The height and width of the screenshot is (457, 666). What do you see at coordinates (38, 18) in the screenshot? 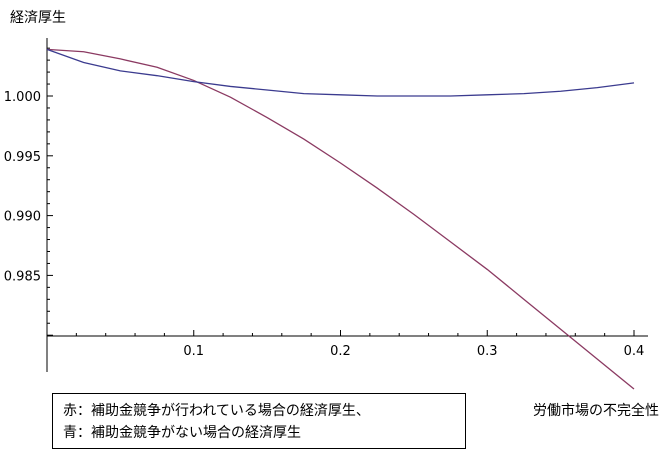
I see `y-axis-title: 経済厚生` at bounding box center [38, 18].